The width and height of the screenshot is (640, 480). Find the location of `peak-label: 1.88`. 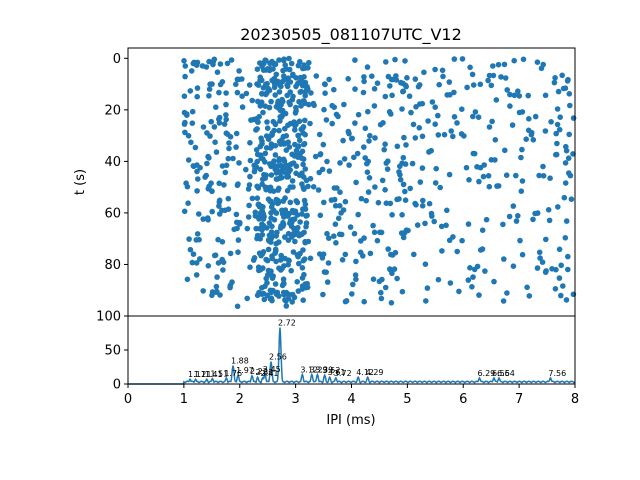

peak-label: 1.88 is located at coordinates (240, 361).